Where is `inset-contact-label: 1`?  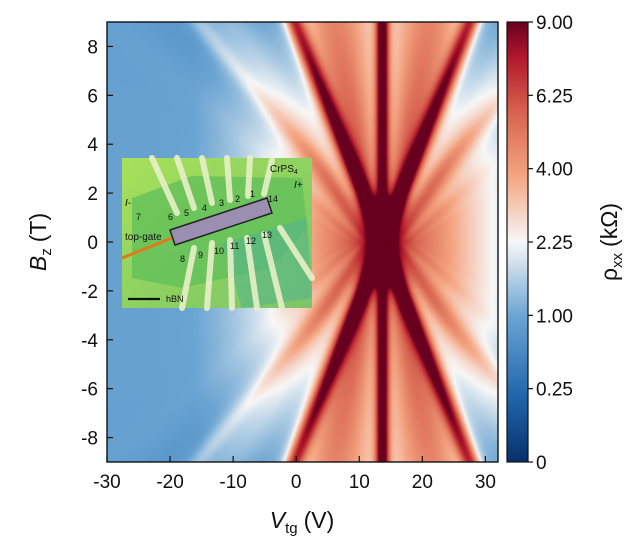
inset-contact-label: 1 is located at coordinates (252, 194).